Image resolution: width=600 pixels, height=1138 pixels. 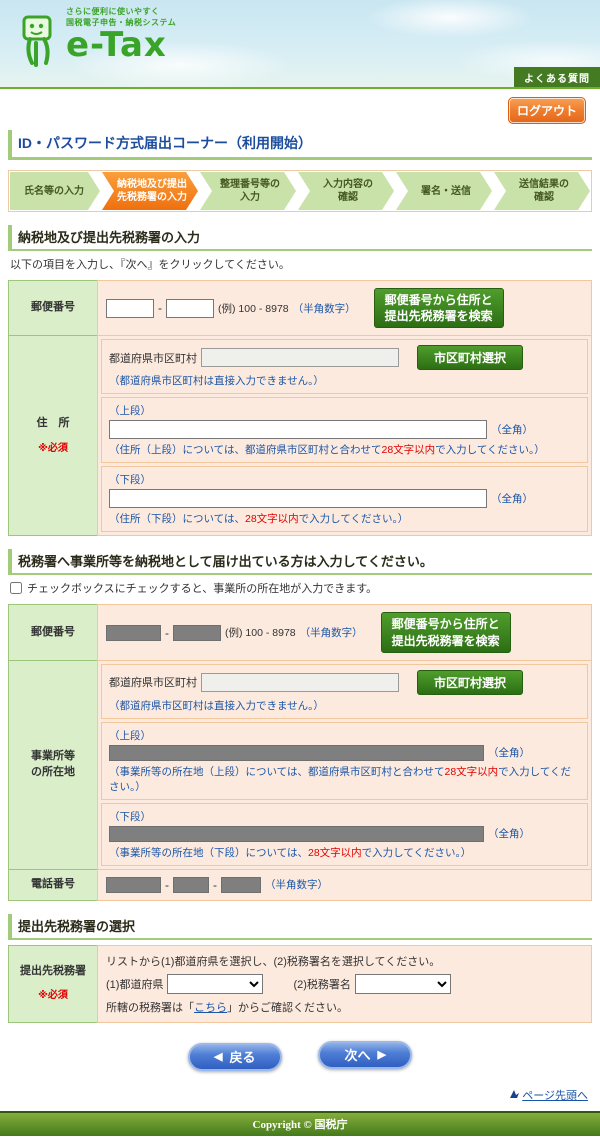 What do you see at coordinates (135, 984) in the screenshot?
I see `prefecture-select-label: (1)都道府県` at bounding box center [135, 984].